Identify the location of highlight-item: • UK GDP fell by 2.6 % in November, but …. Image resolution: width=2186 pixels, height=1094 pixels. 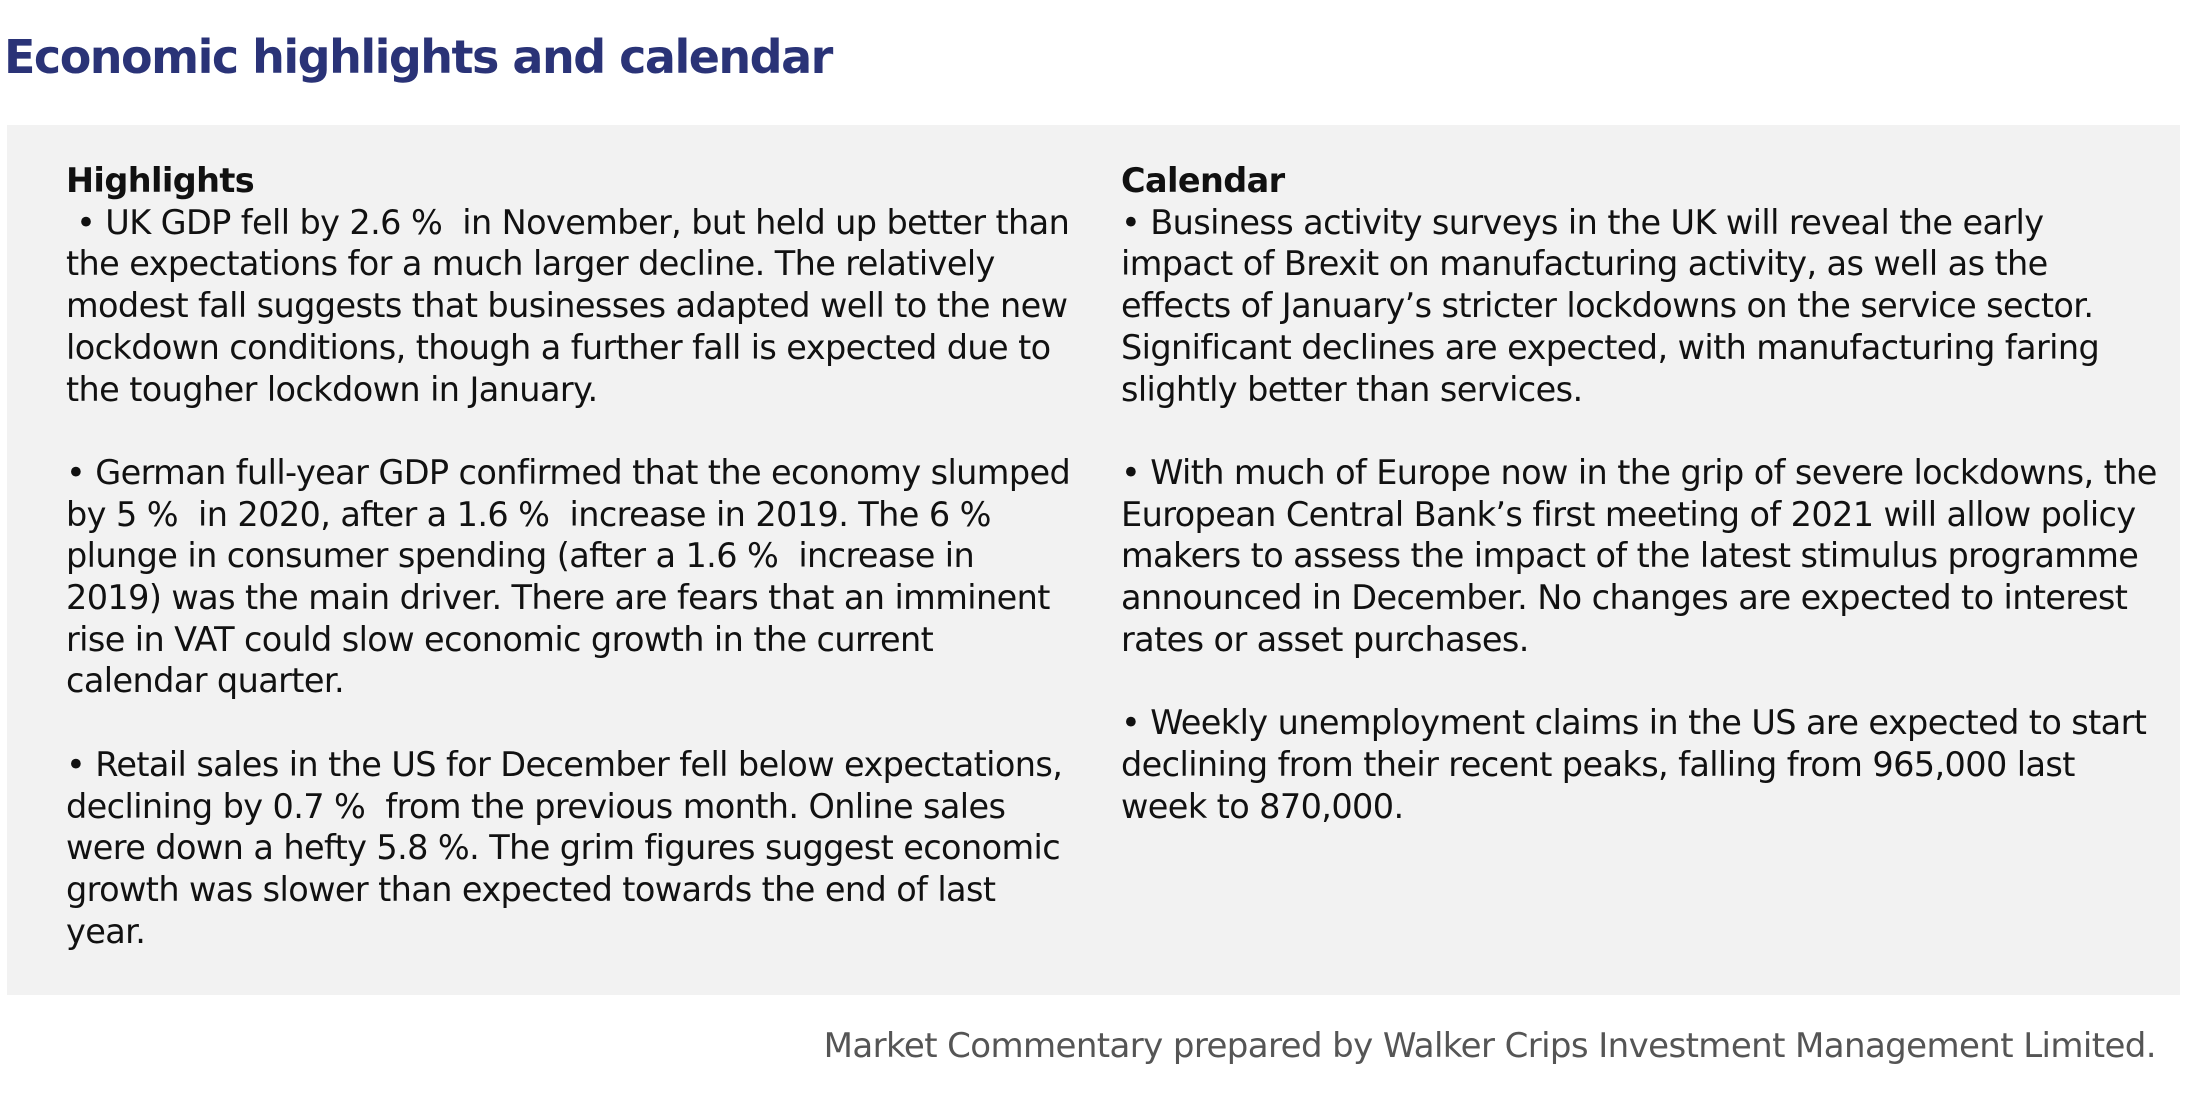
(573, 305).